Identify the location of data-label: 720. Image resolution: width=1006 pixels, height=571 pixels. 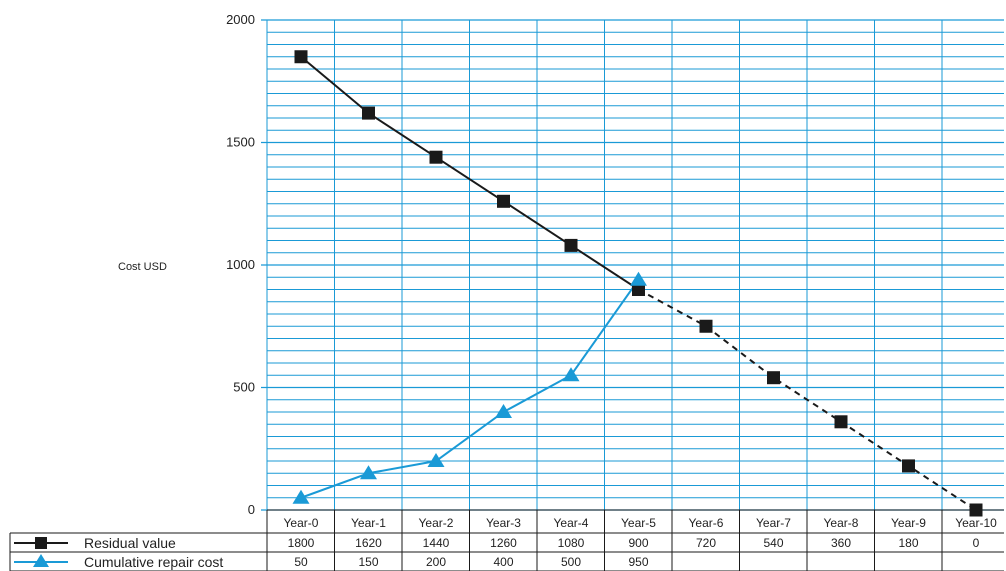
(706, 543).